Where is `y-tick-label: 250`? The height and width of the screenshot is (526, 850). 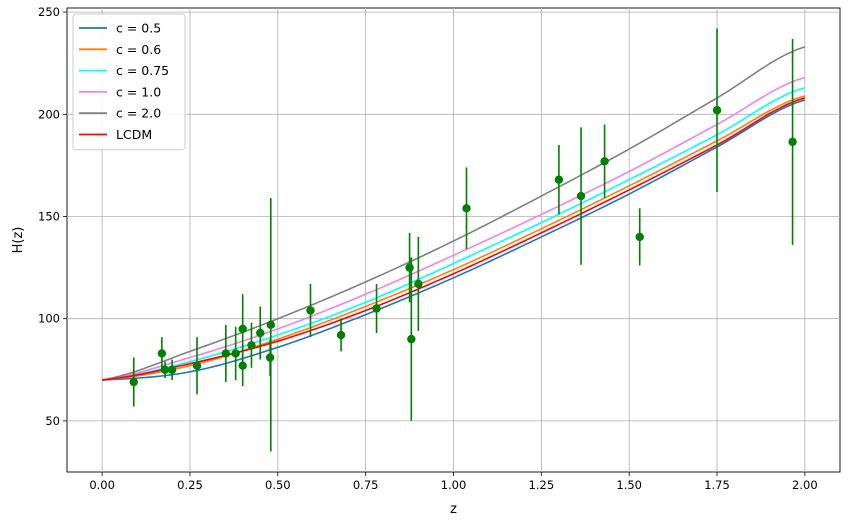 y-tick-label: 250 is located at coordinates (49, 12).